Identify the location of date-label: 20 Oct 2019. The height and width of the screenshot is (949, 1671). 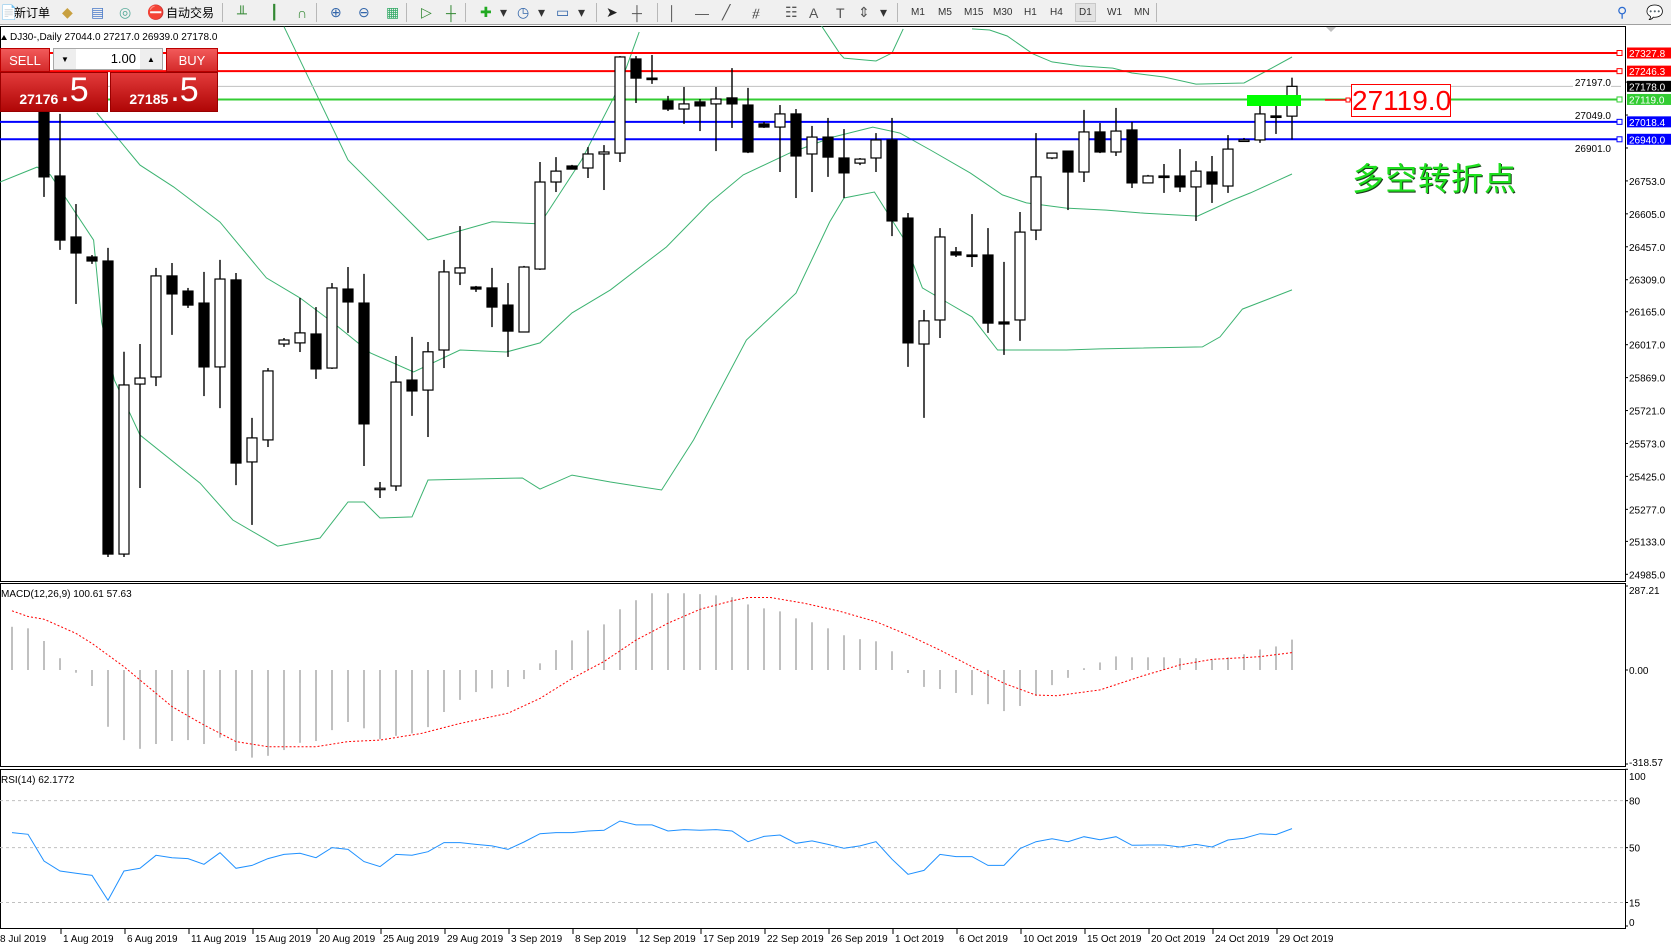
(1178, 939).